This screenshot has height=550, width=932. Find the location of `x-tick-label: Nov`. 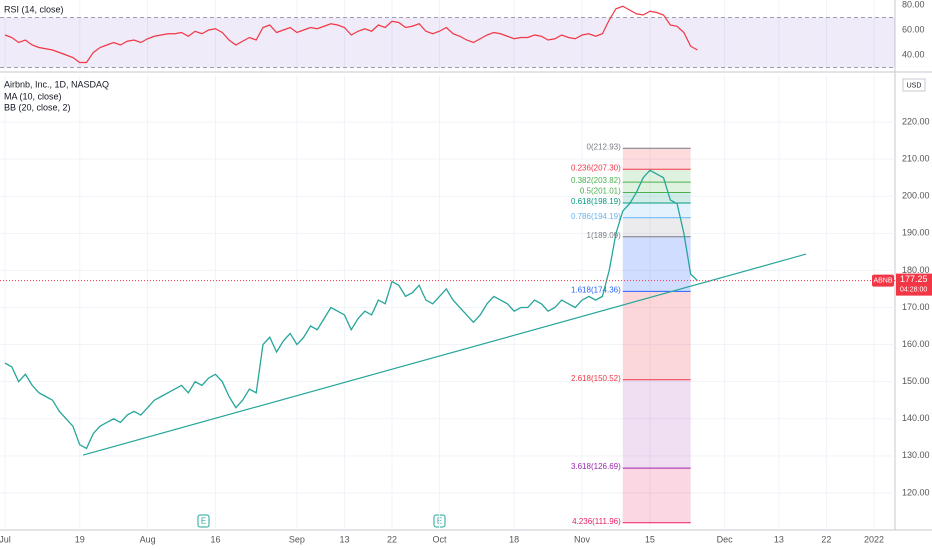

x-tick-label: Nov is located at coordinates (582, 539).